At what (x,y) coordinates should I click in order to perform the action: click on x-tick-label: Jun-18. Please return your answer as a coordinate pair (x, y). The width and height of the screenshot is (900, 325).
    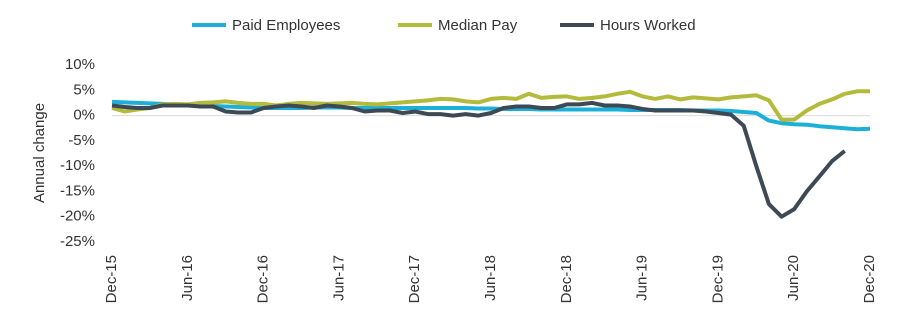
    Looking at the image, I should click on (490, 278).